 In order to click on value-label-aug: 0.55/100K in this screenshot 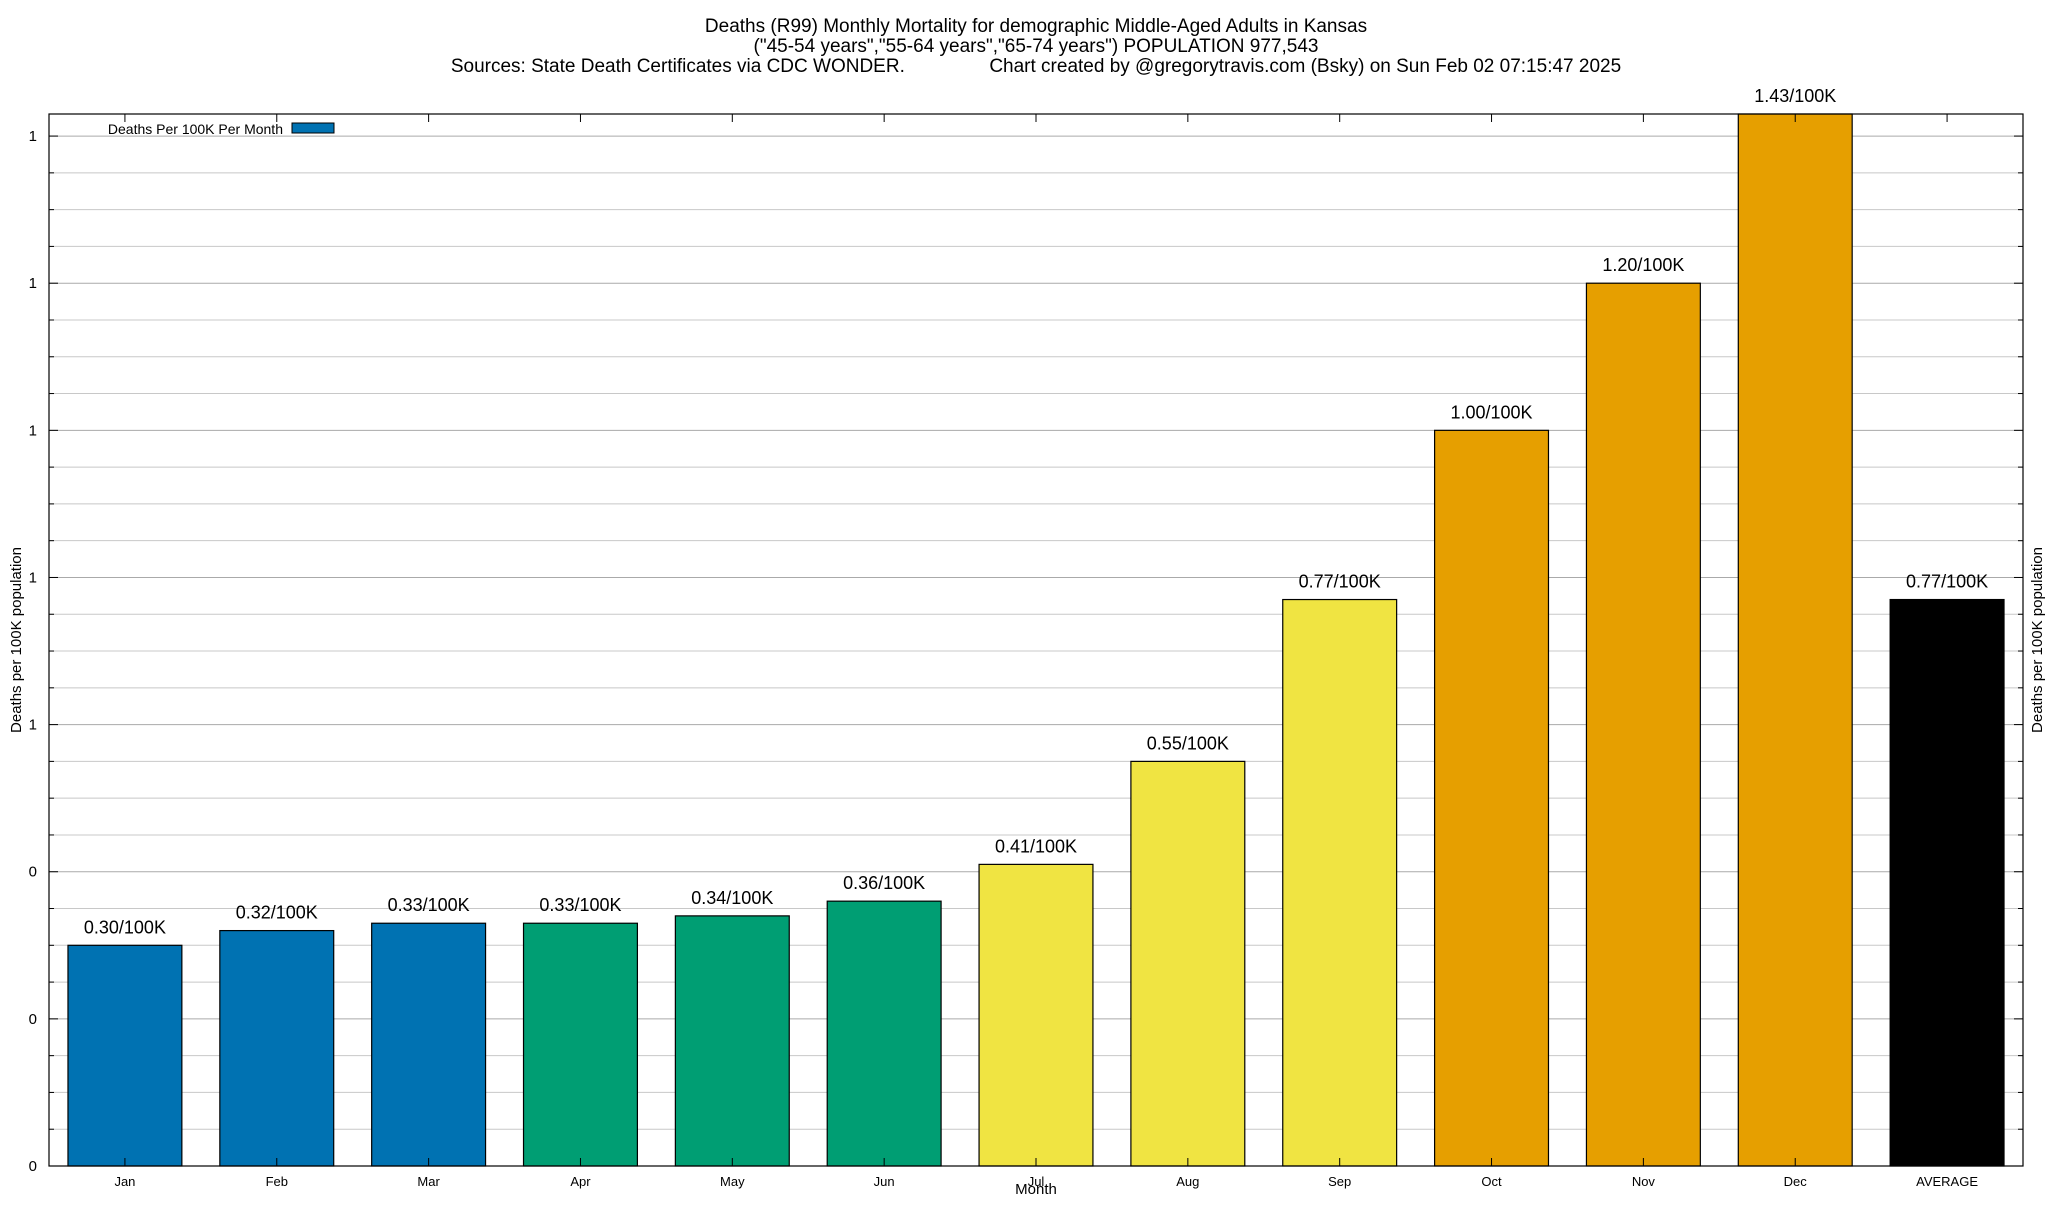, I will do `click(1188, 743)`.